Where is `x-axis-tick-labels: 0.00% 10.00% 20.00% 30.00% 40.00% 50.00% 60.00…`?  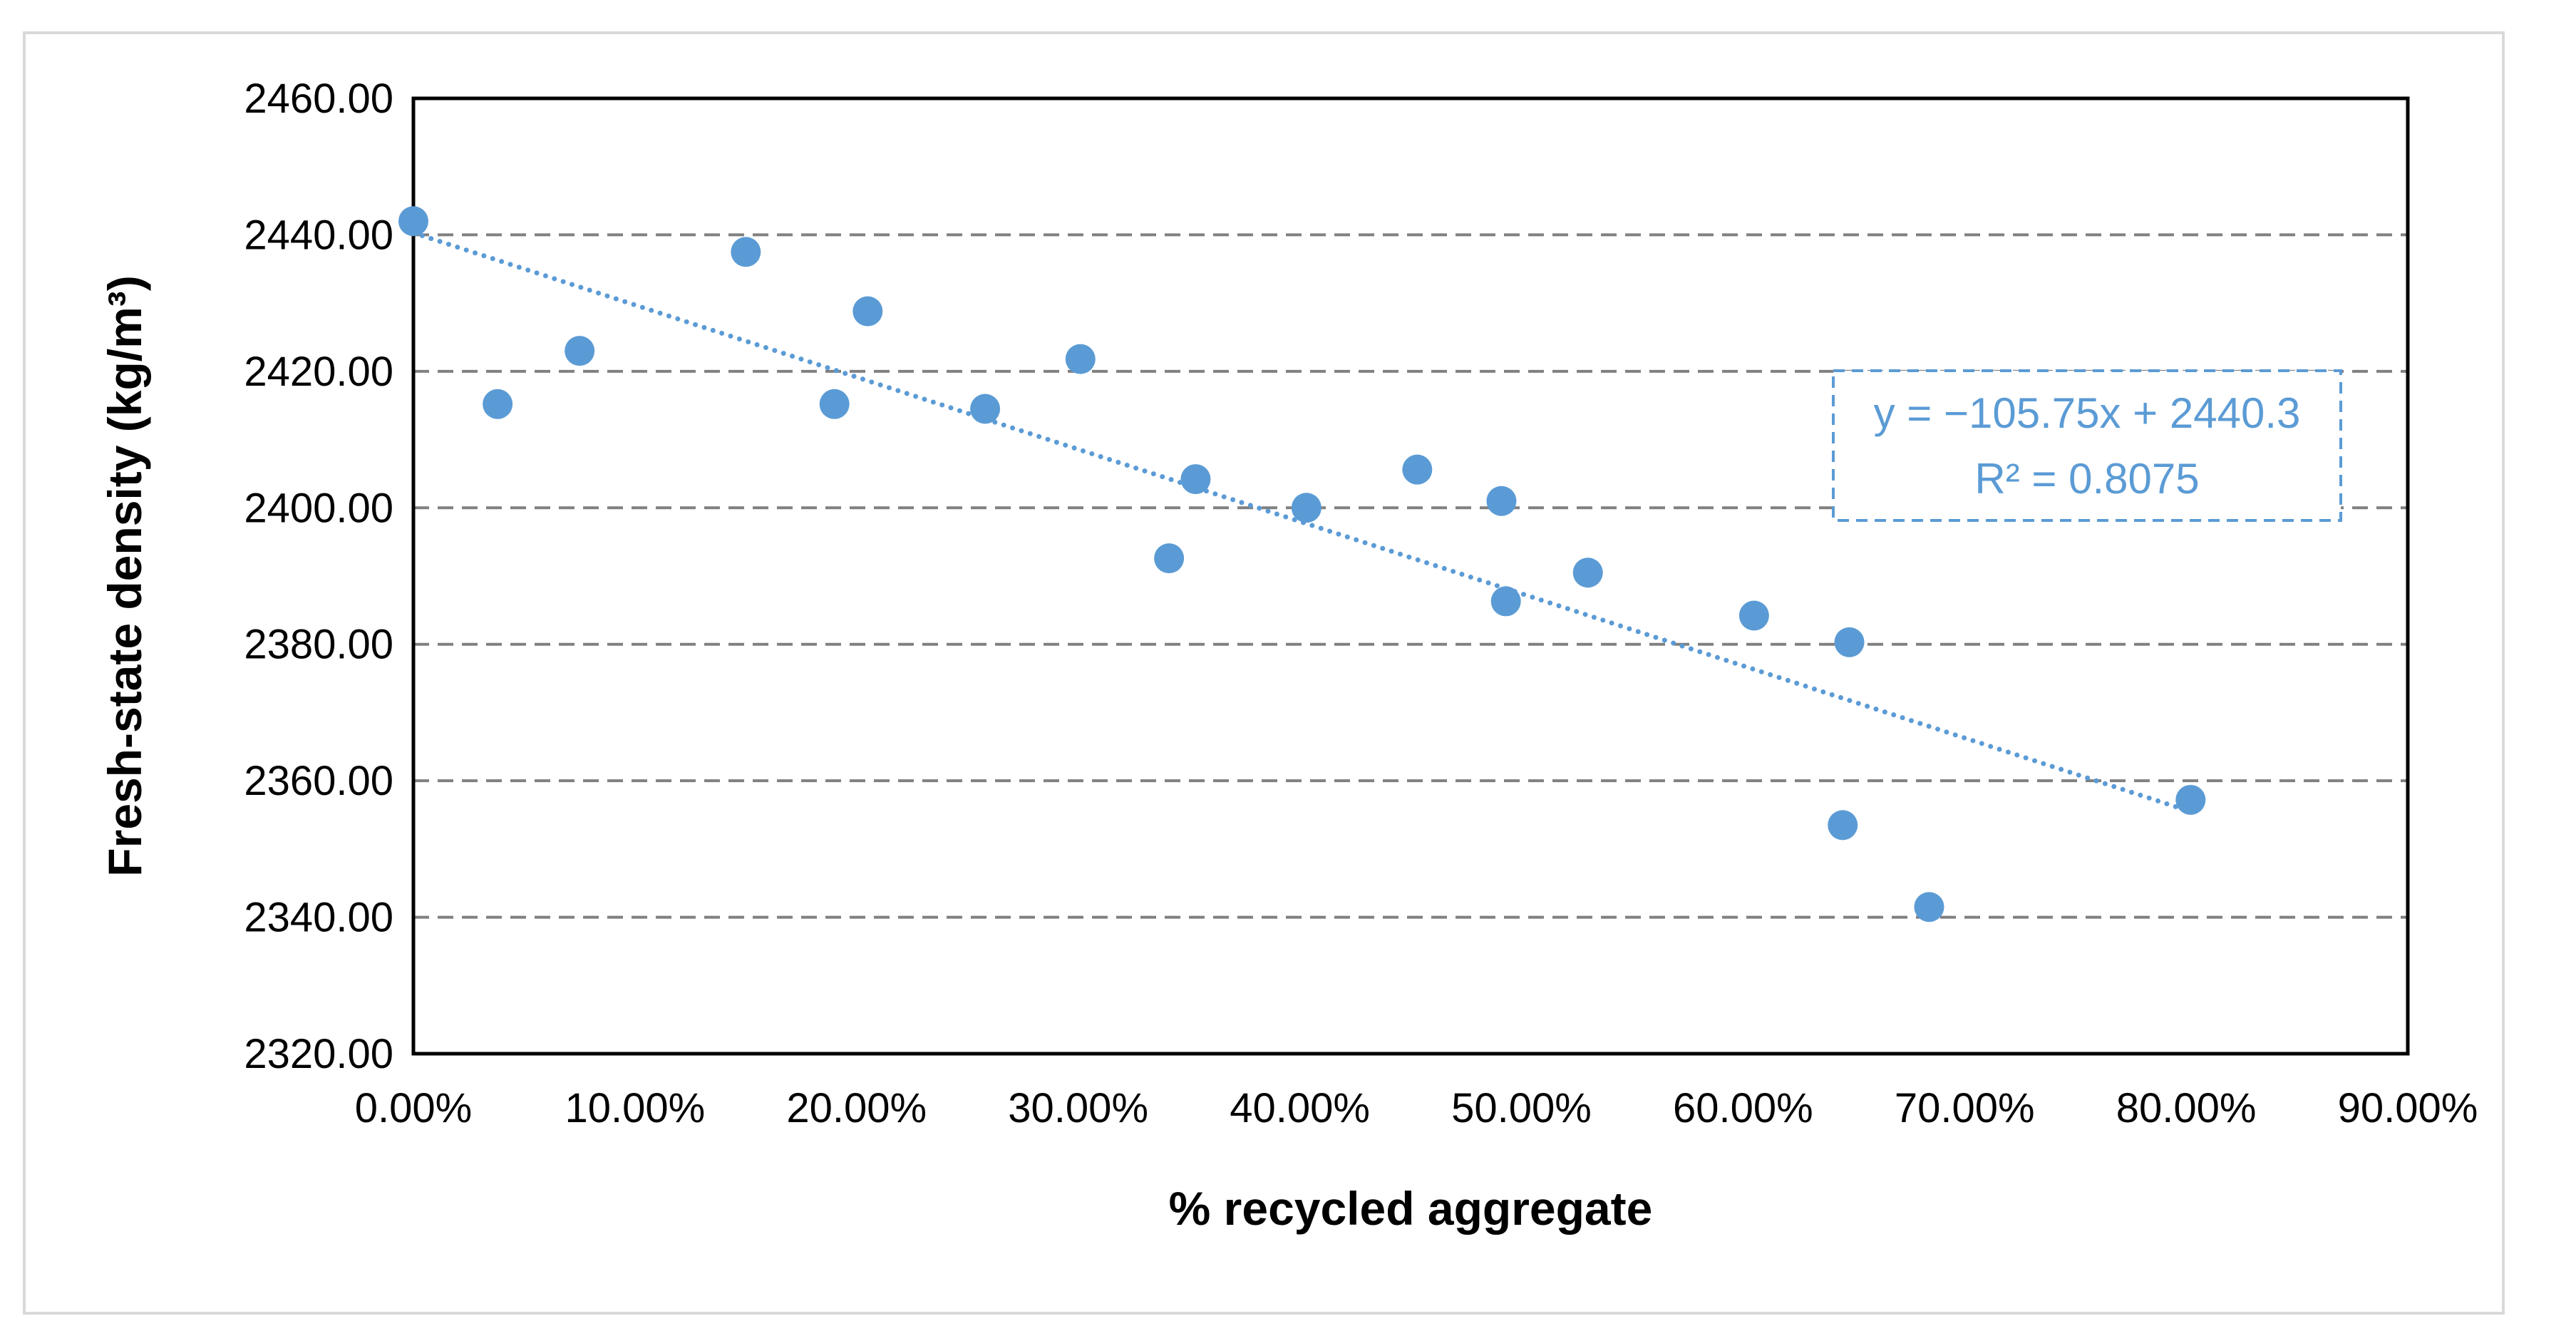
x-axis-tick-labels: 0.00% 10.00% 20.00% 30.00% 40.00% 50.00% 60.00… is located at coordinates (1416, 1108).